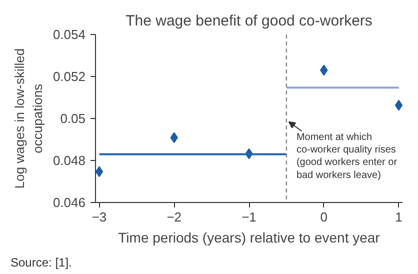  I want to click on ref-line-label: Moment at which co-worker quality rises (good workers enter or bad workers leave), so click(347, 156).